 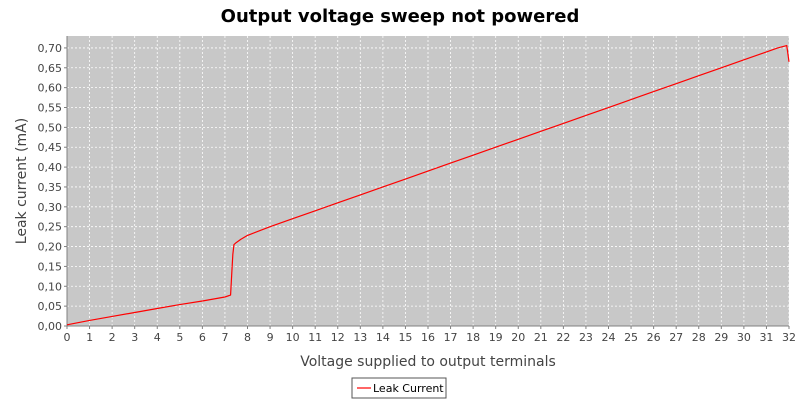 What do you see at coordinates (789, 337) in the screenshot?
I see `x-tick-label: 32` at bounding box center [789, 337].